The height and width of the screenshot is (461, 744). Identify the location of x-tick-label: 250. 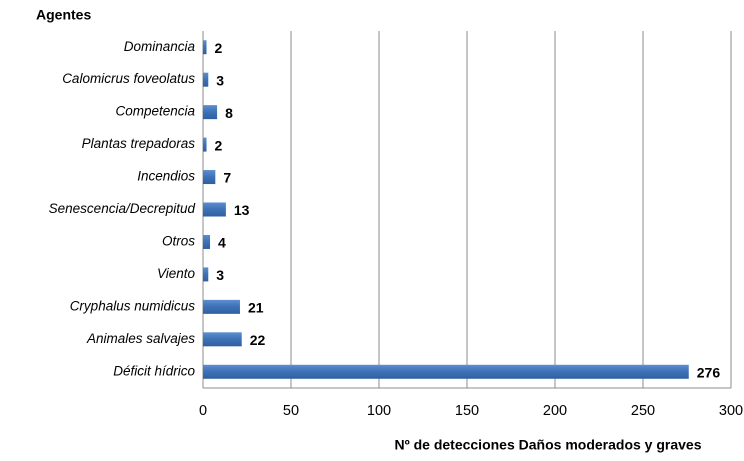
(643, 411).